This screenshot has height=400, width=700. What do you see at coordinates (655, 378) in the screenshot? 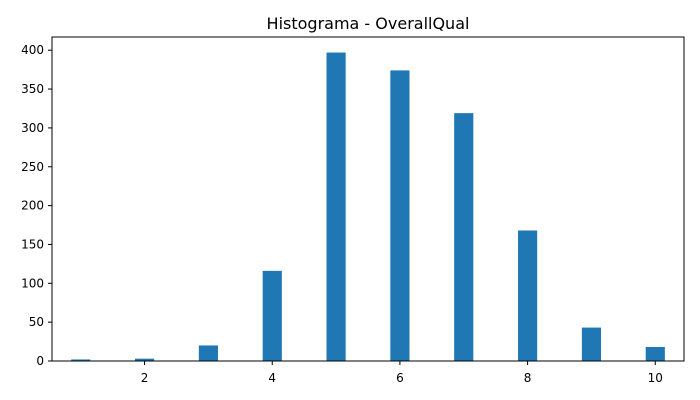
I see `x-tick-label: 10` at bounding box center [655, 378].